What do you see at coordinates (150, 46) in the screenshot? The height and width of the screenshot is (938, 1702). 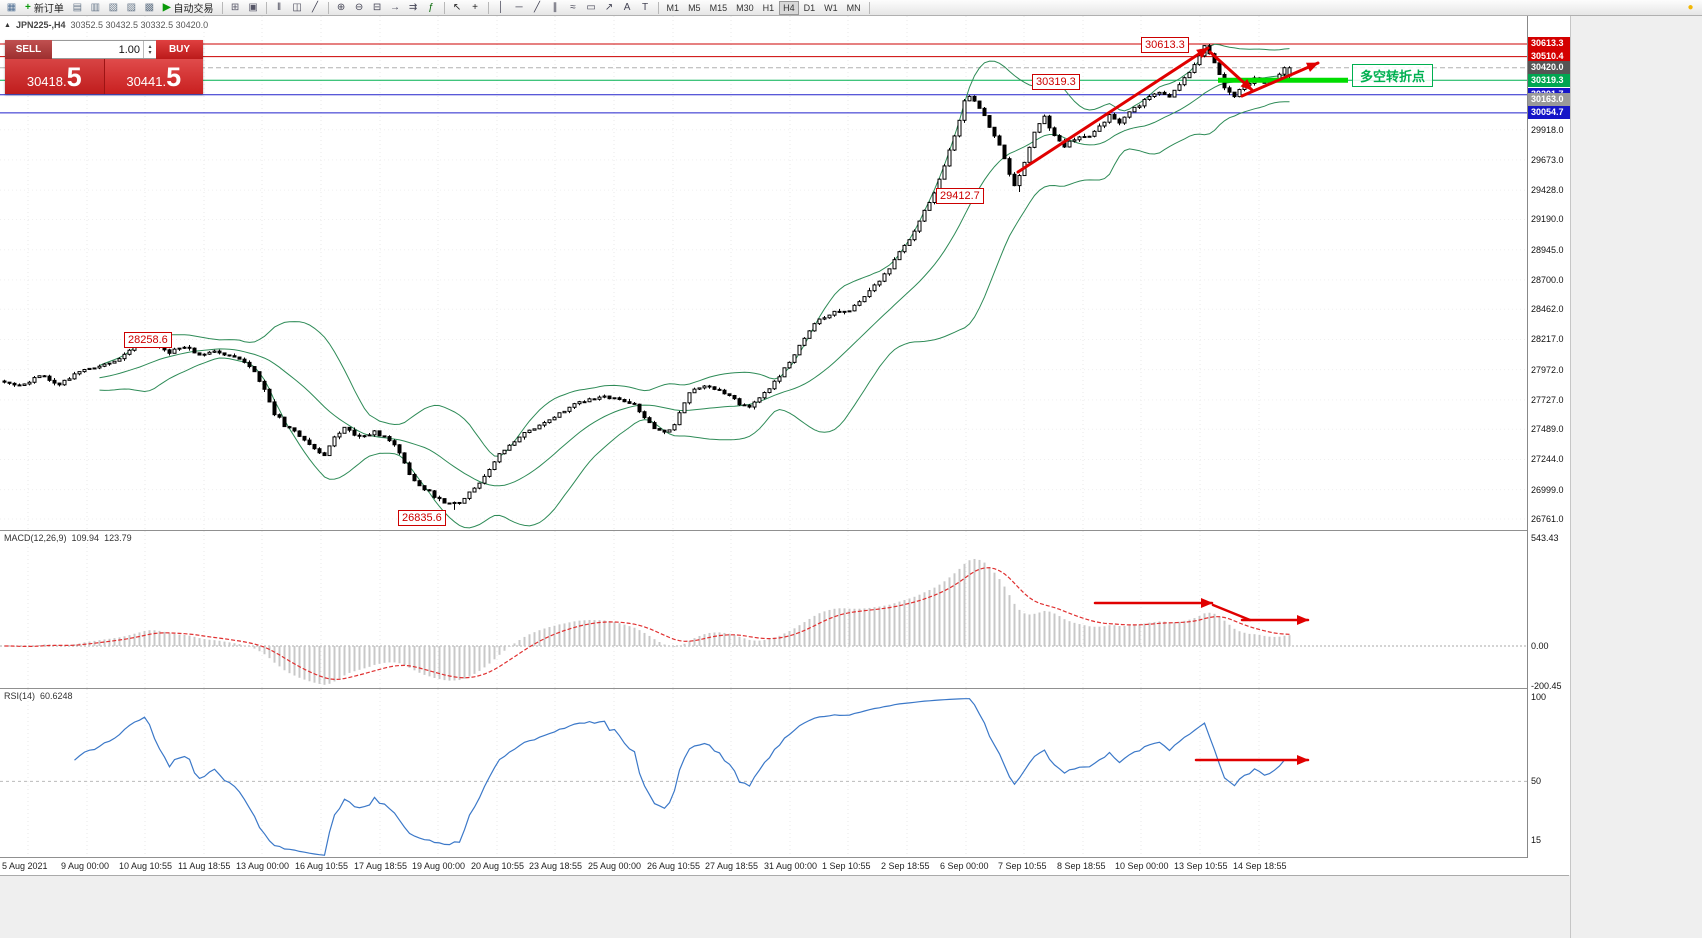 I see `volume-up-icon: ▴` at bounding box center [150, 46].